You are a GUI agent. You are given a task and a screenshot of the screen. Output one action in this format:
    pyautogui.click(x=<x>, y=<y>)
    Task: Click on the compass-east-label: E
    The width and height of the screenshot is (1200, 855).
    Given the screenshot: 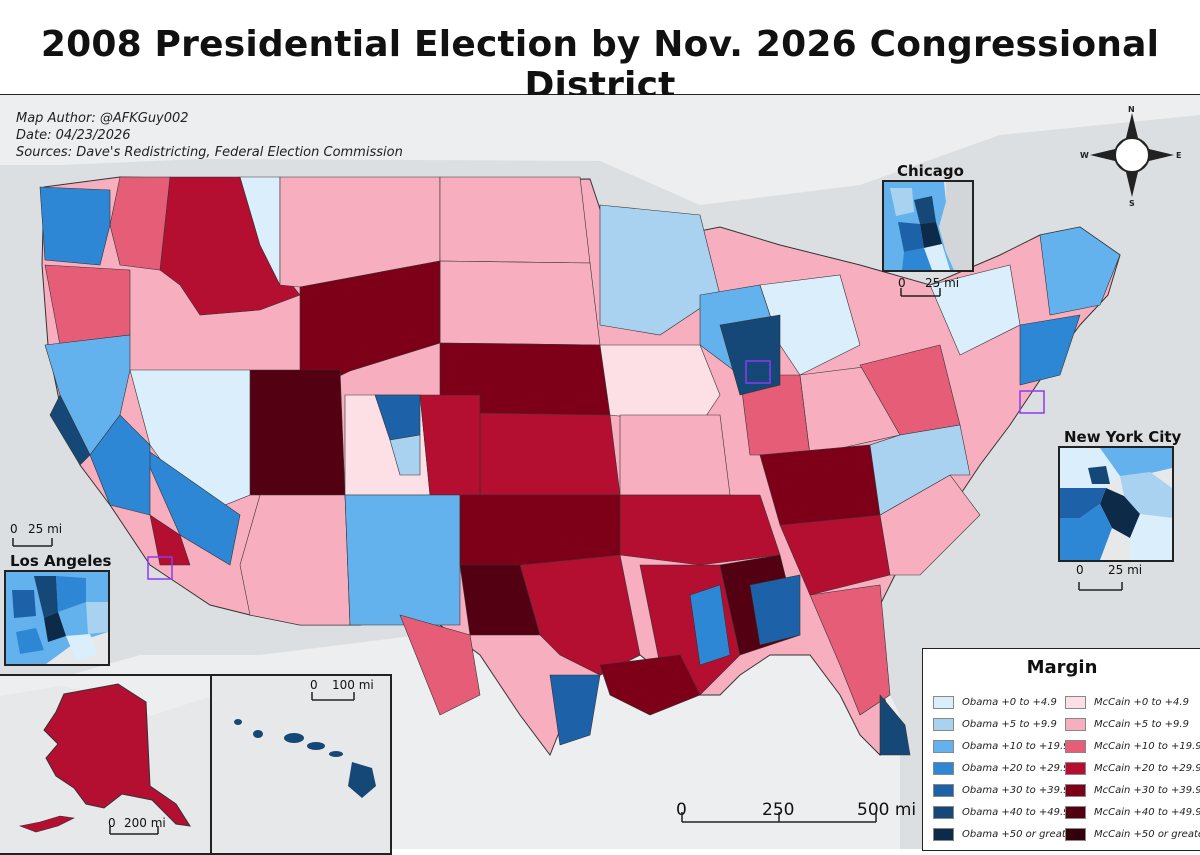 What is the action you would take?
    pyautogui.click(x=1179, y=155)
    